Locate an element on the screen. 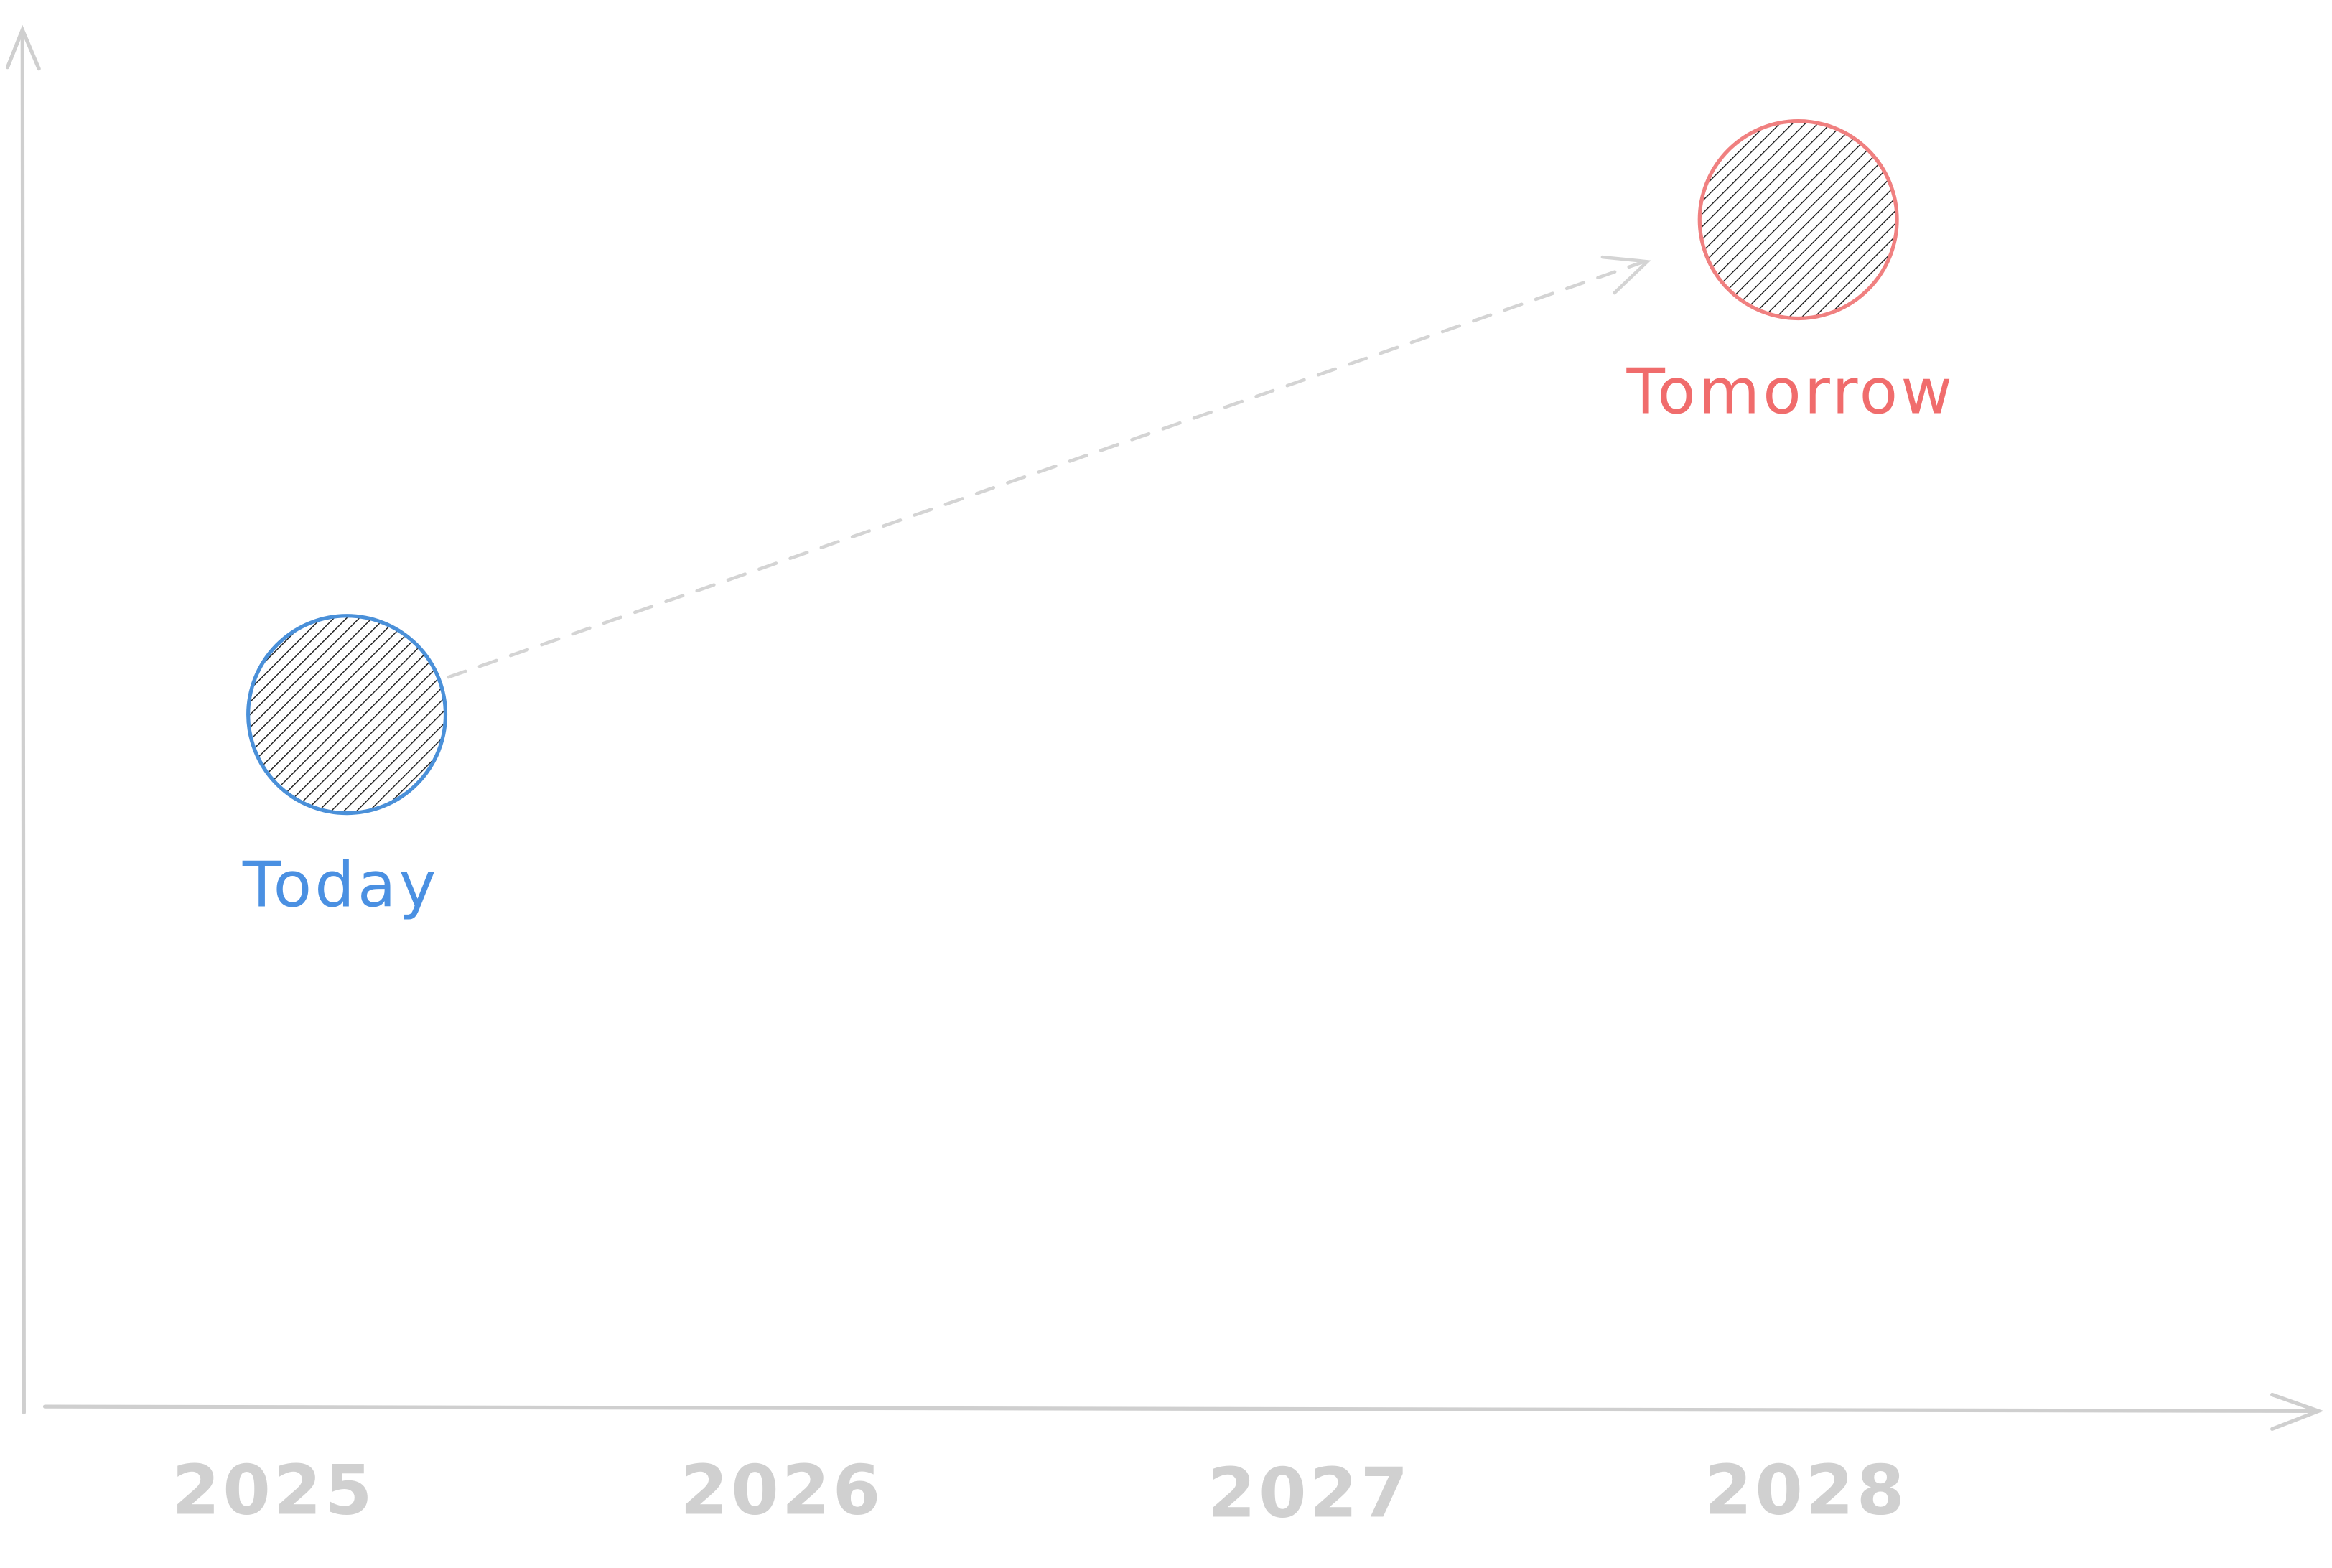 The image size is (2332, 1568). x-axis is located at coordinates (1180, 1408).